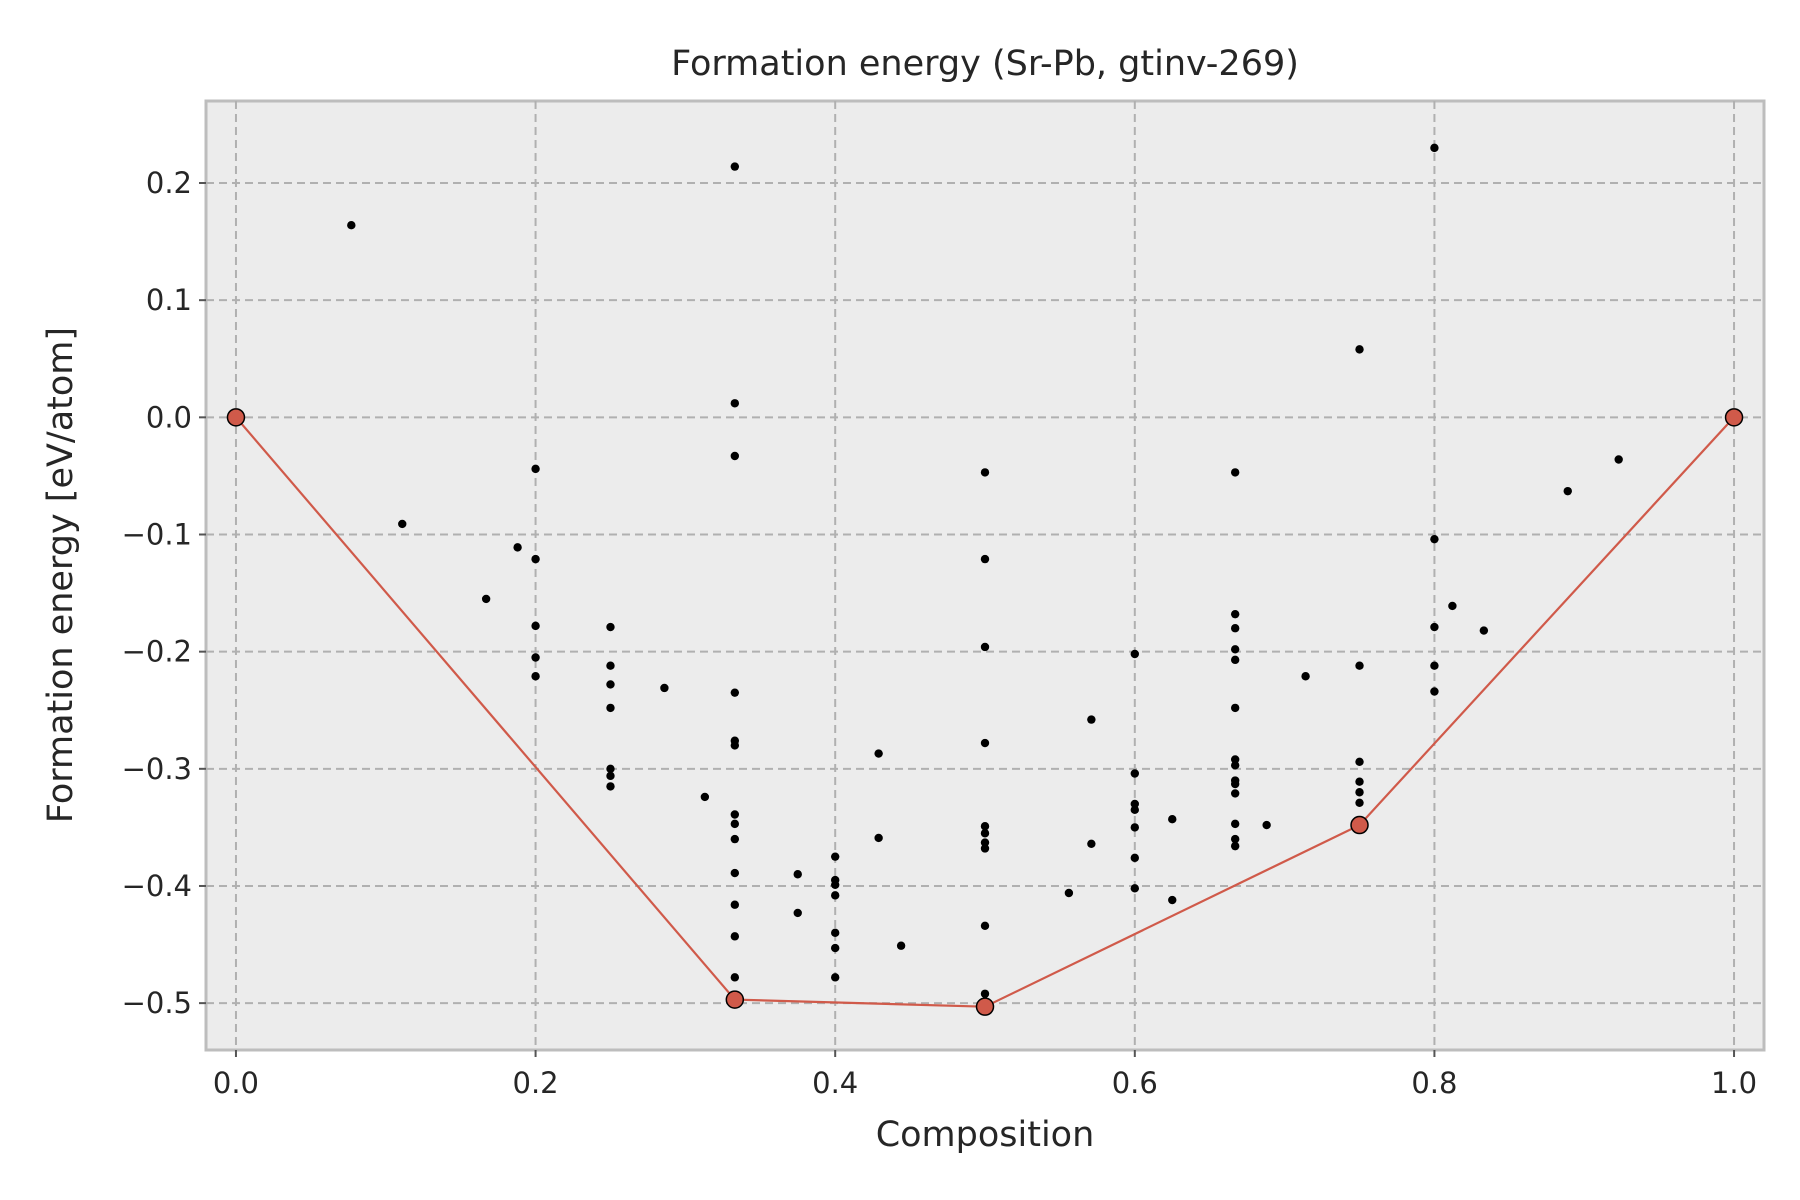  Describe the element at coordinates (169, 300) in the screenshot. I see `y-tick-label: 0.1` at that location.